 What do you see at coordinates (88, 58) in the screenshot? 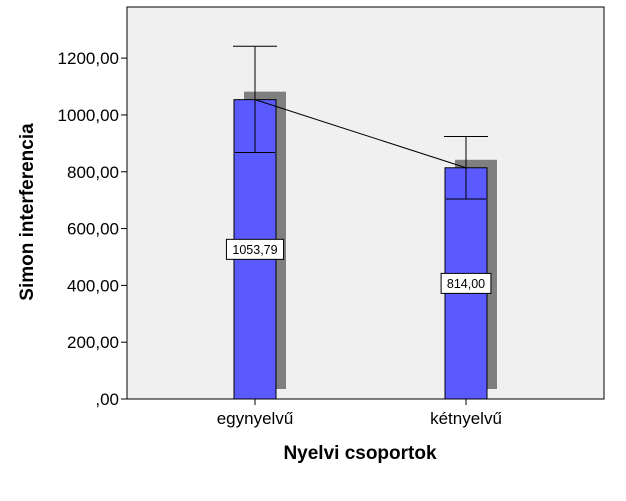
I see `y-tick-label: 1200,00` at bounding box center [88, 58].